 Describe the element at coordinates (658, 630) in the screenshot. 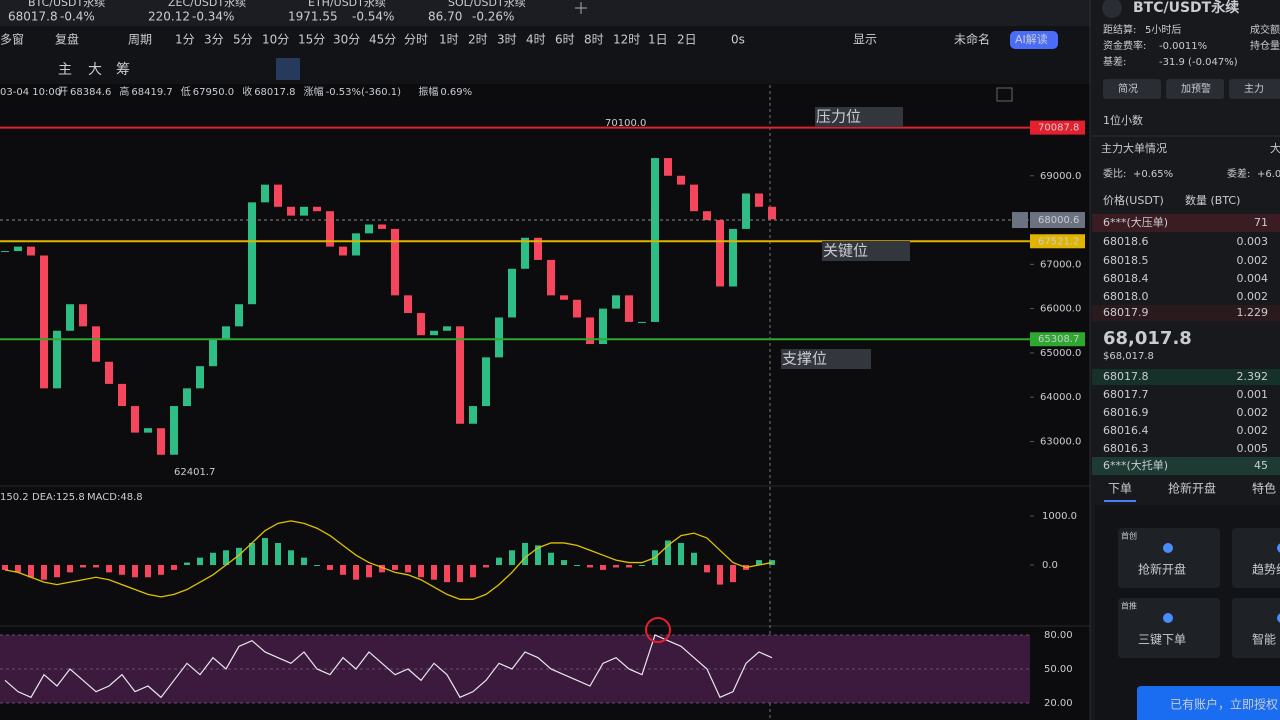

I see `highlight` at that location.